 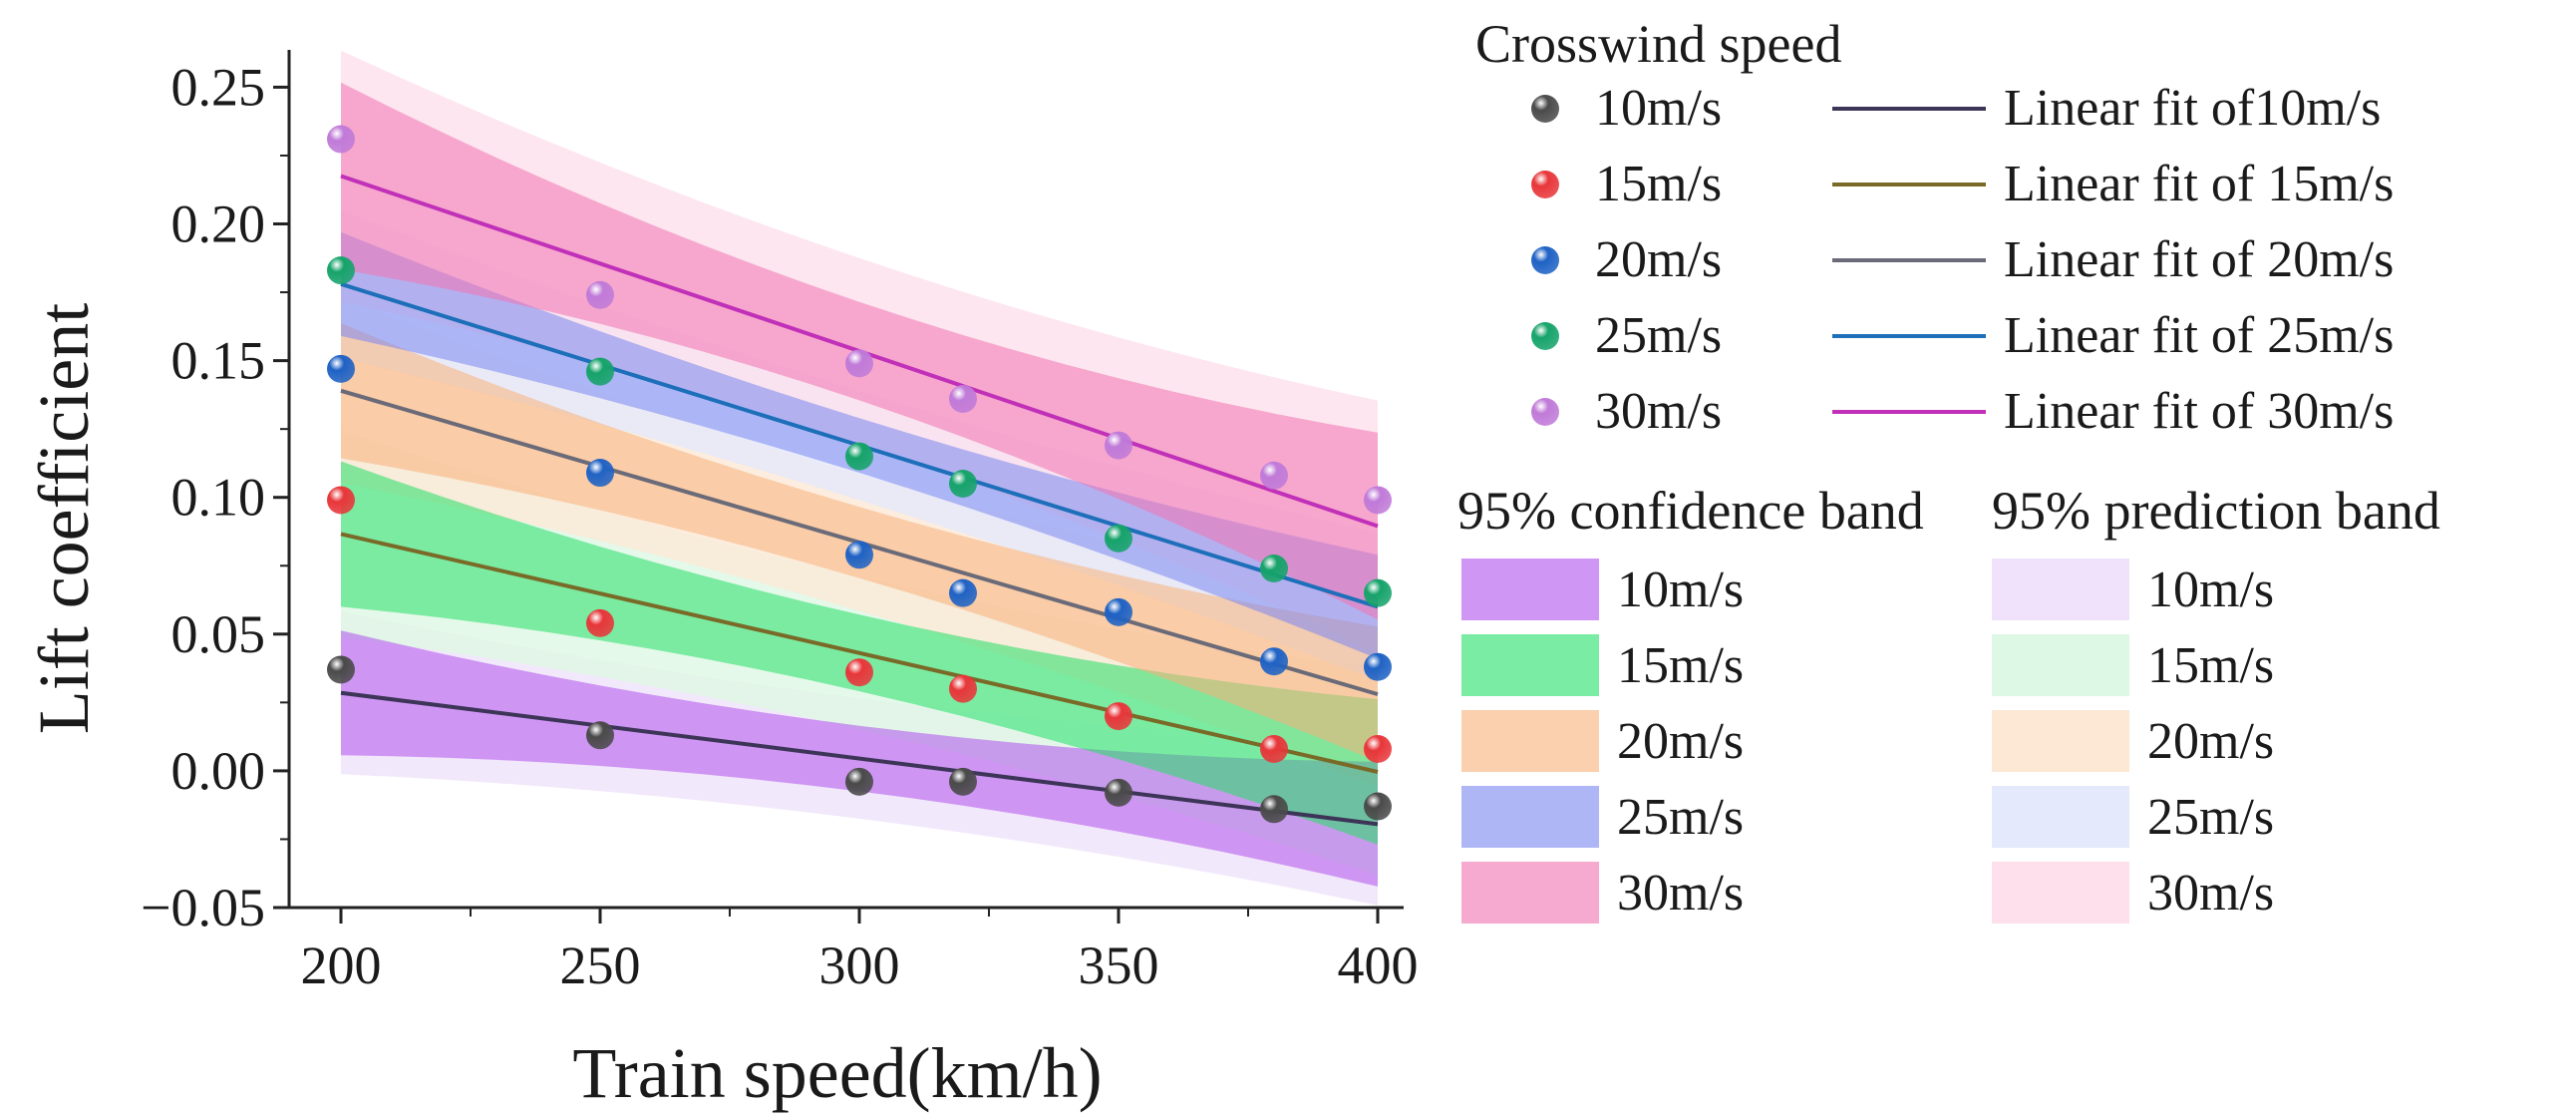 I want to click on point-10m/s-200, so click(x=341, y=670).